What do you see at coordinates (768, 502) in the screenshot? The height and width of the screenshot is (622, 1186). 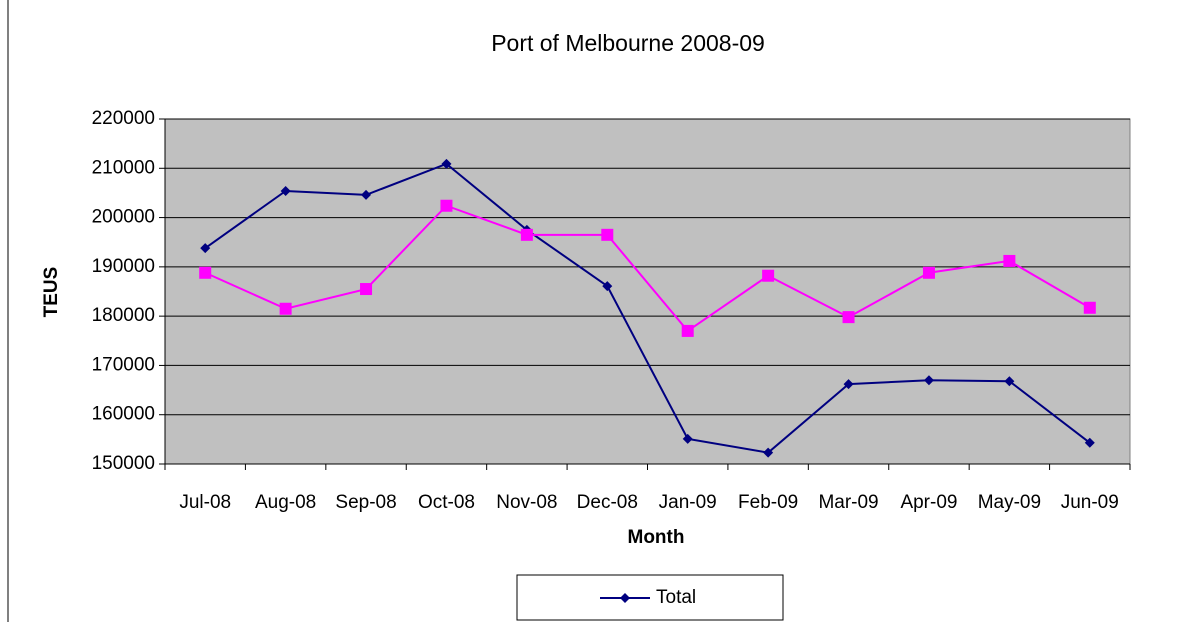 I see `x-tick-label: Feb-09` at bounding box center [768, 502].